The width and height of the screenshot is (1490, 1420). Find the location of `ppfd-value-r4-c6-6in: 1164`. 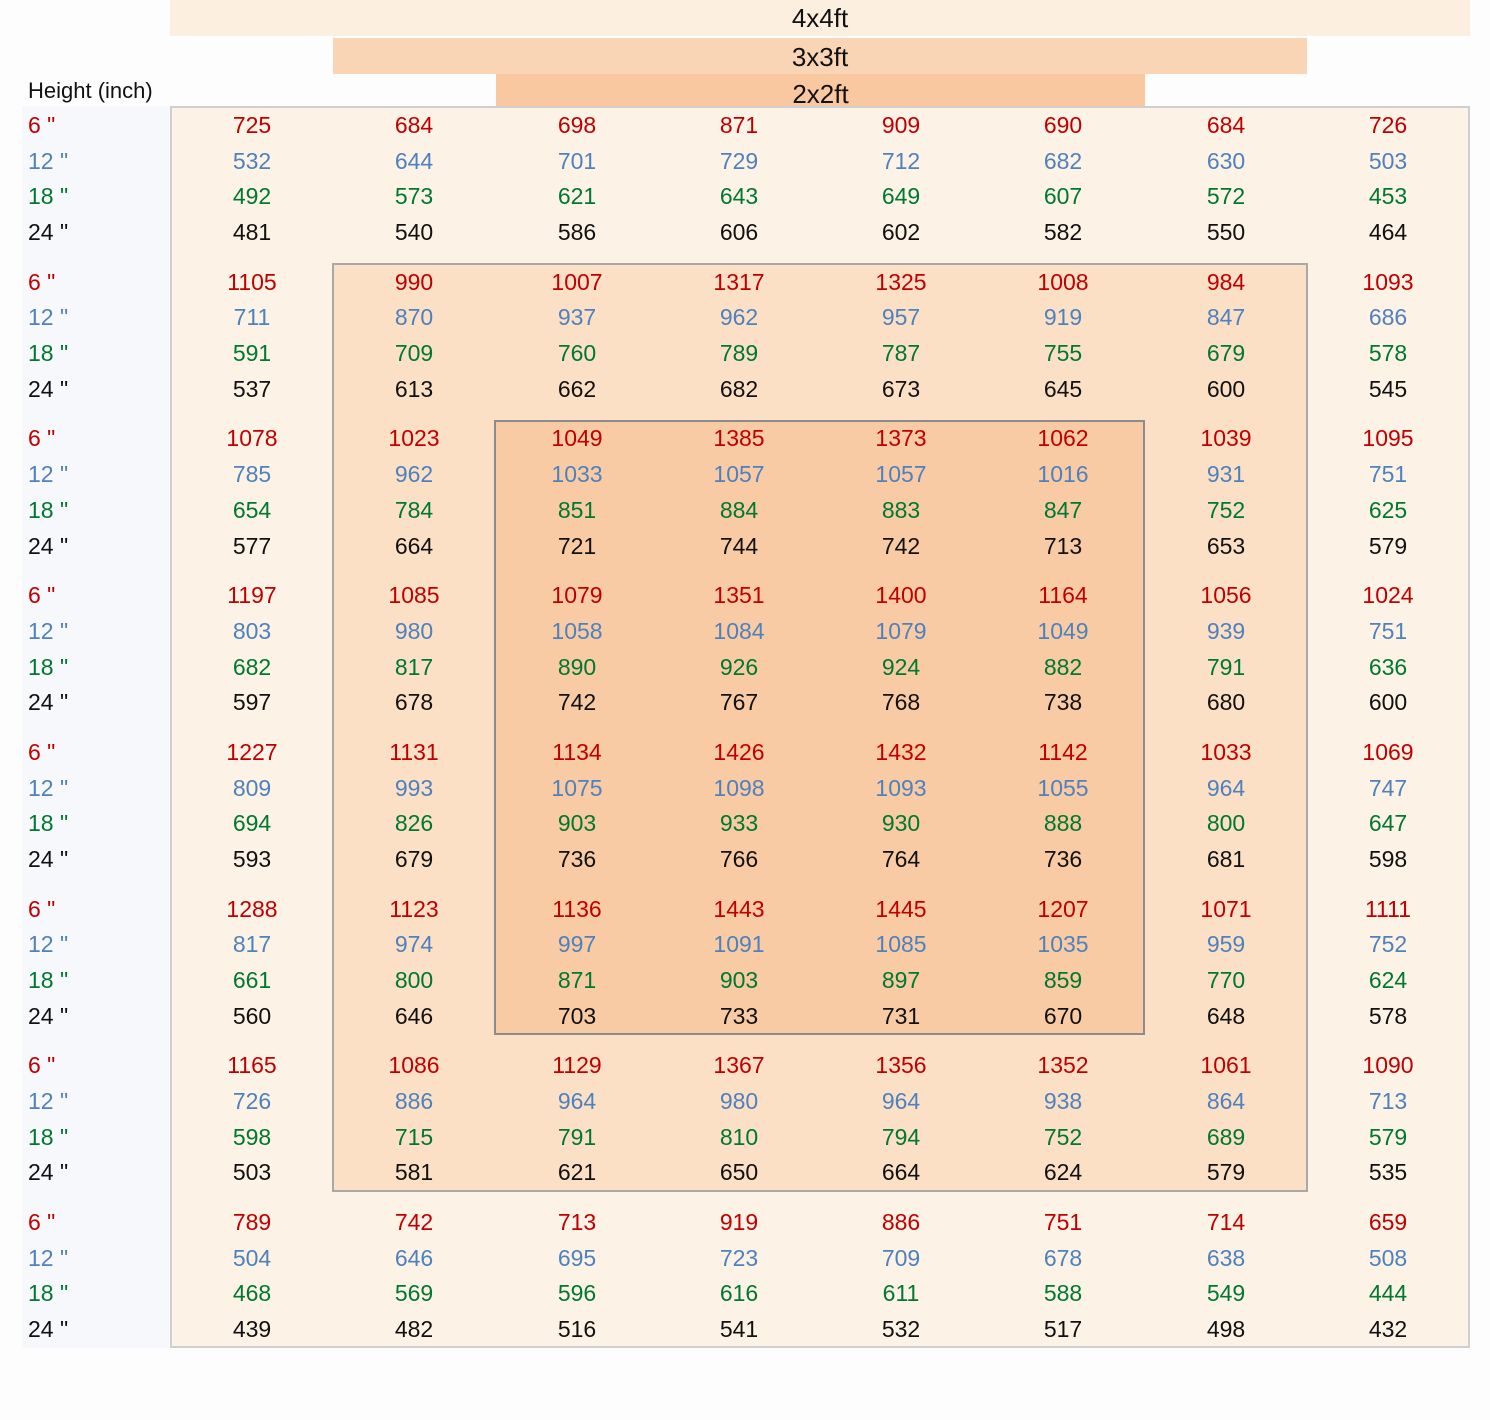

ppfd-value-r4-c6-6in: 1164 is located at coordinates (1063, 595).